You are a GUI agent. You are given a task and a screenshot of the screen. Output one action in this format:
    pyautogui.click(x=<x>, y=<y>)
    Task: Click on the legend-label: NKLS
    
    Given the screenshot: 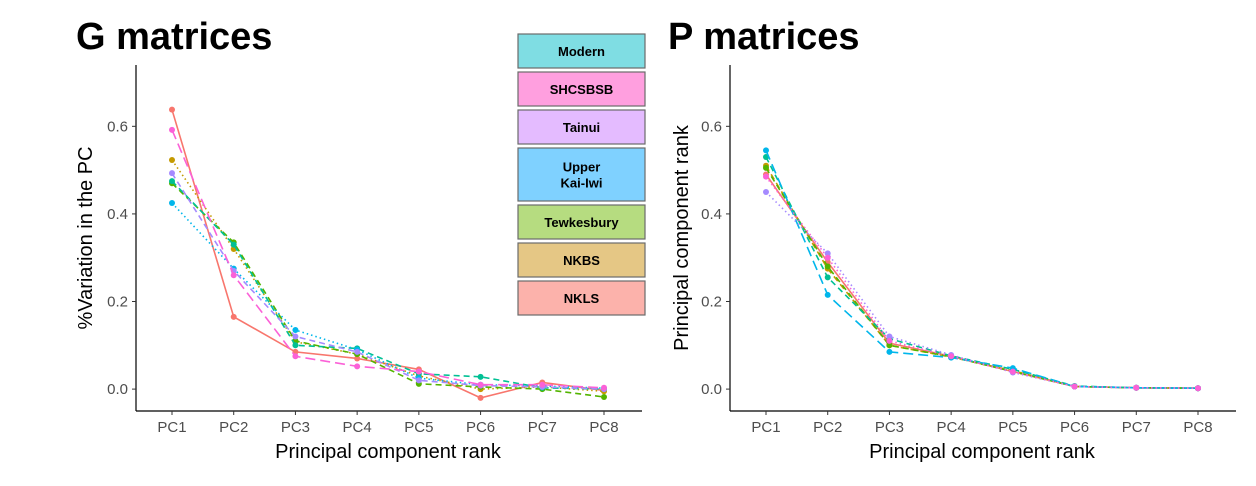 What is the action you would take?
    pyautogui.click(x=582, y=298)
    